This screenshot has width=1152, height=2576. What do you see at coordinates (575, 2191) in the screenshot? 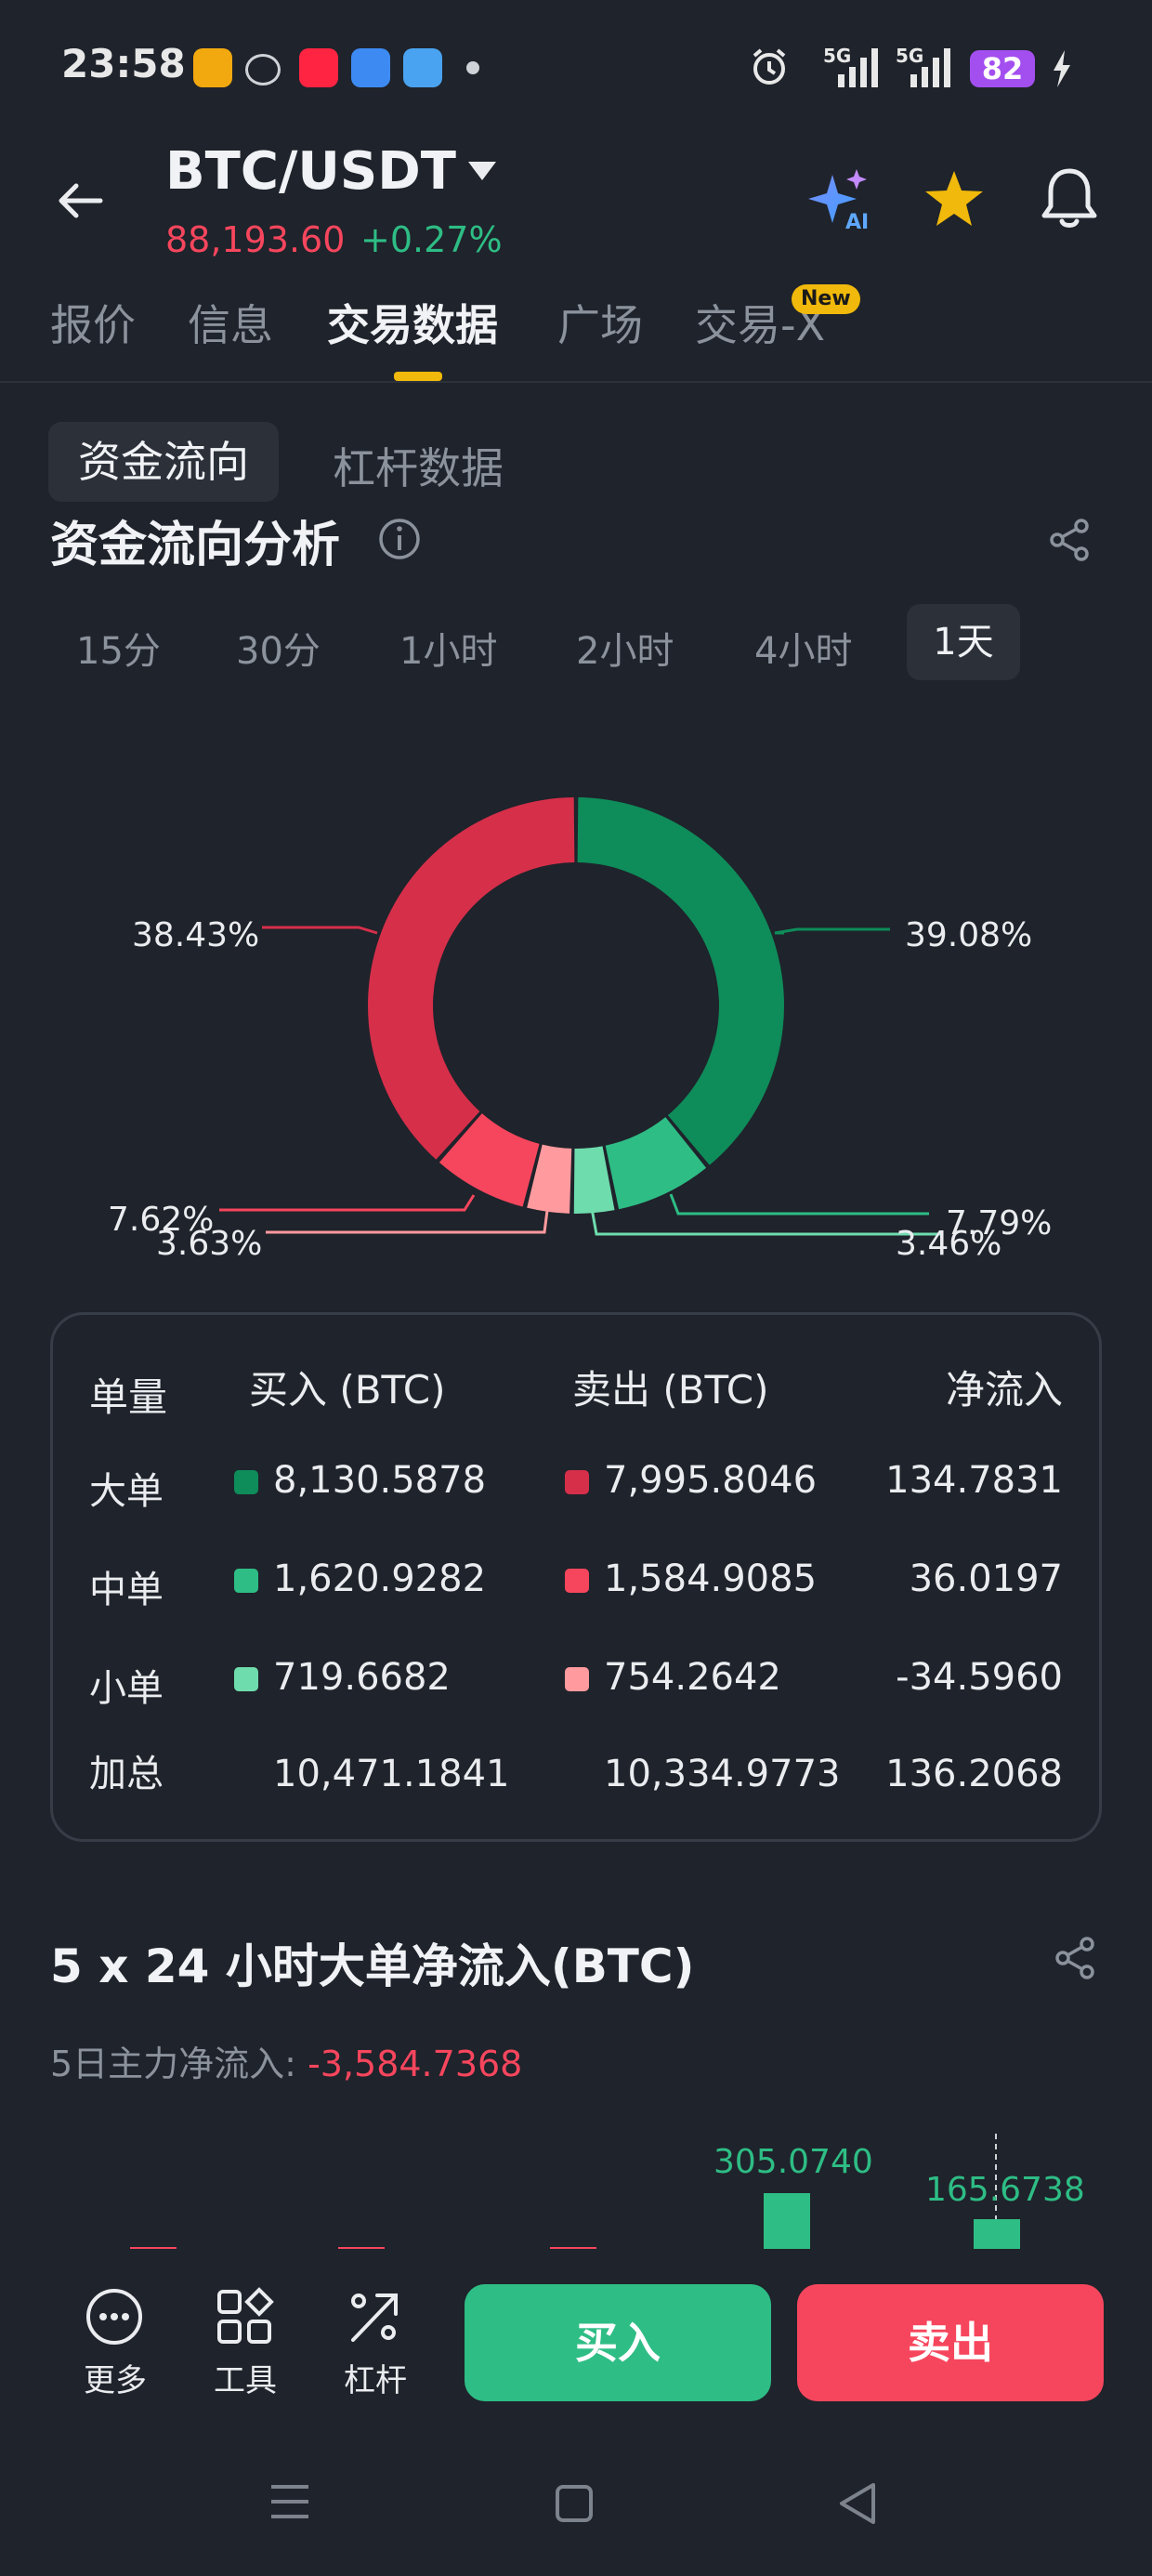
I see `big-order-bar-chart` at bounding box center [575, 2191].